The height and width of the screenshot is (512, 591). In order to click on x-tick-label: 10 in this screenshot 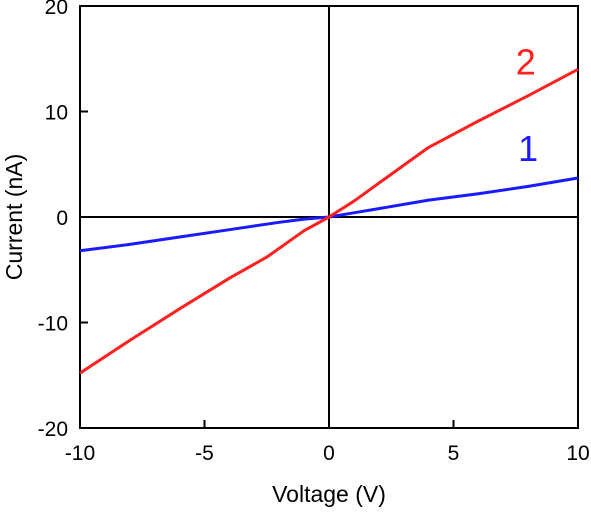, I will do `click(577, 453)`.